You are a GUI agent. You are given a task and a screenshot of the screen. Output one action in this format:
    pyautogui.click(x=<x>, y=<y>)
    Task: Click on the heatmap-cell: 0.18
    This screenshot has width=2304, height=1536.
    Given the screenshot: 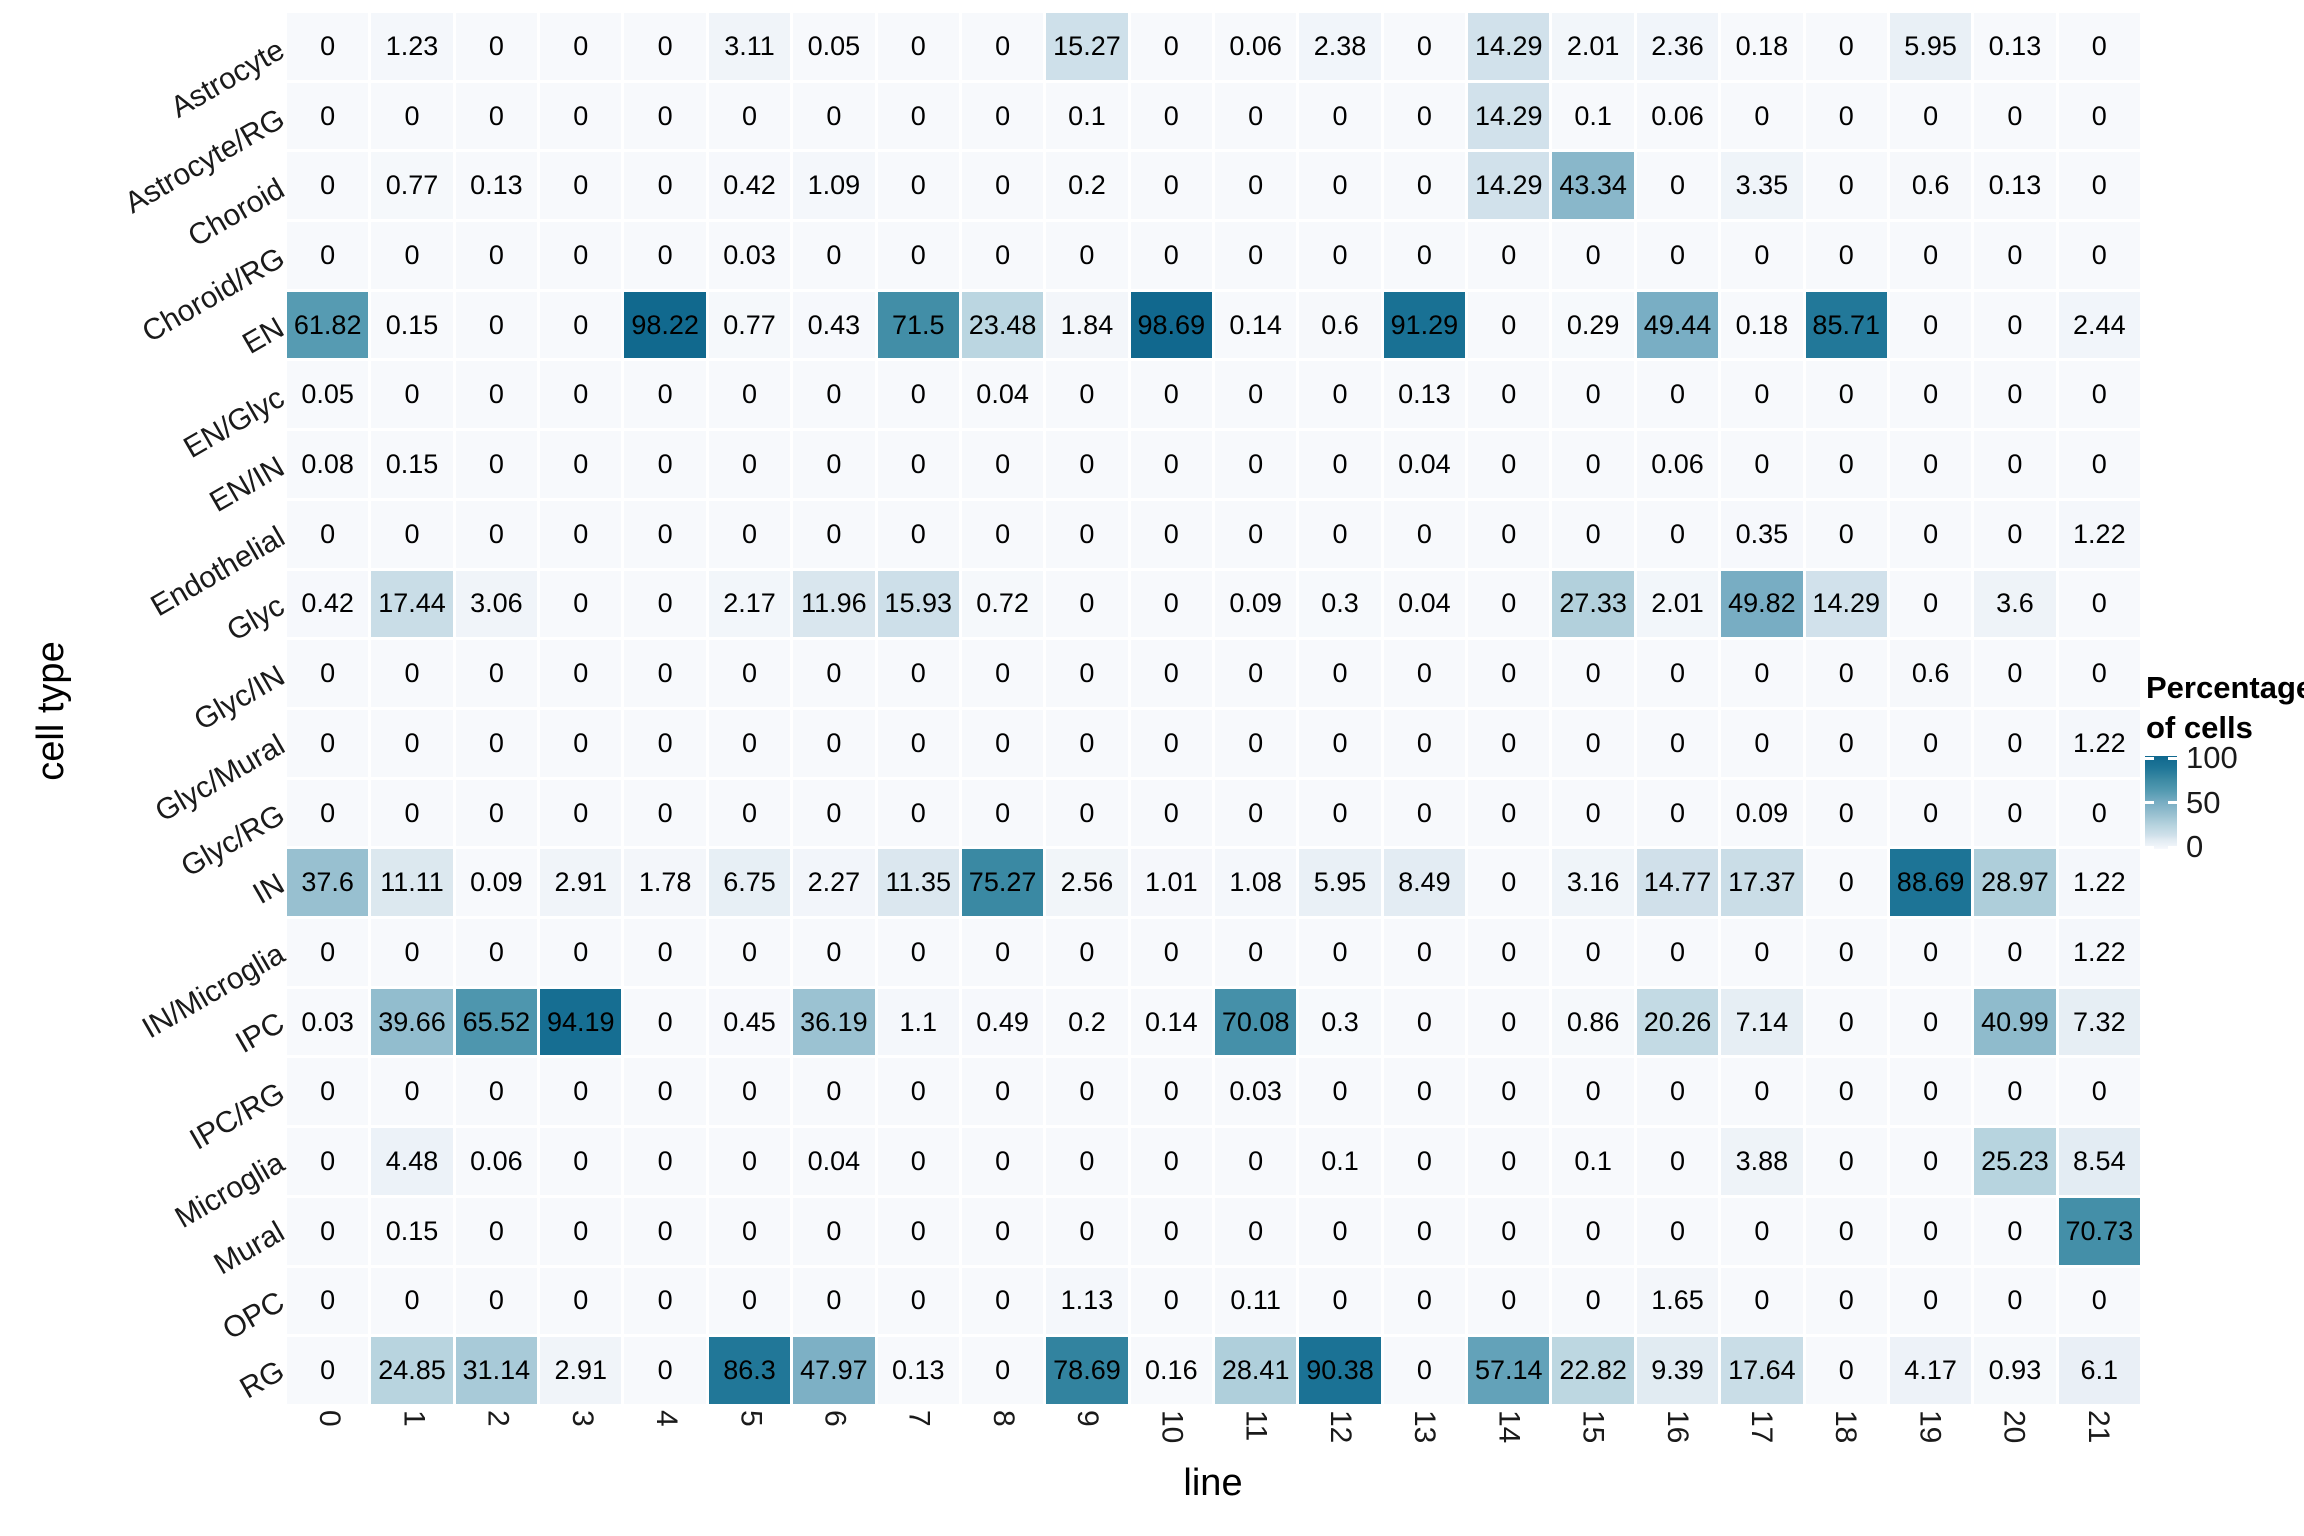 What is the action you would take?
    pyautogui.click(x=1762, y=46)
    